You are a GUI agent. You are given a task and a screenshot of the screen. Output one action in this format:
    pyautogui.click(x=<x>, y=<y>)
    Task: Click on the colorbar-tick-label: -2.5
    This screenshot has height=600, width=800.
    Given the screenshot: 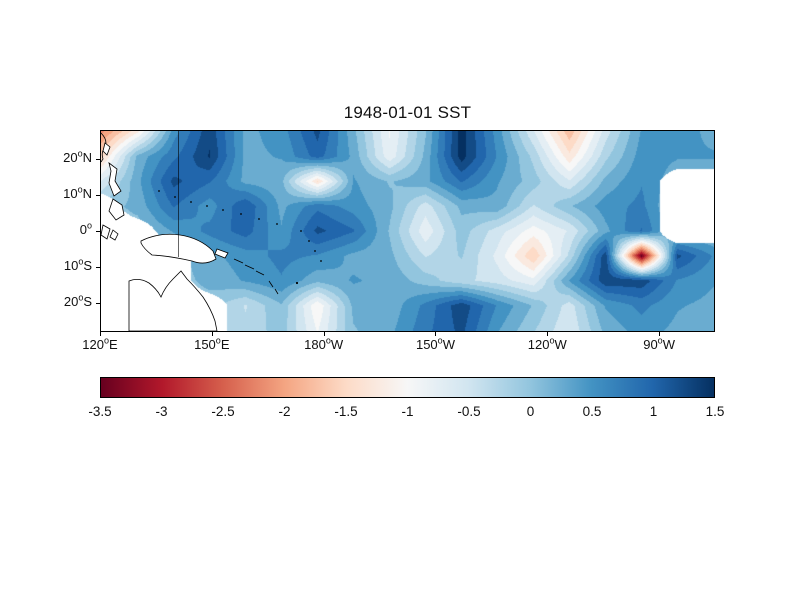 What is the action you would take?
    pyautogui.click(x=223, y=411)
    